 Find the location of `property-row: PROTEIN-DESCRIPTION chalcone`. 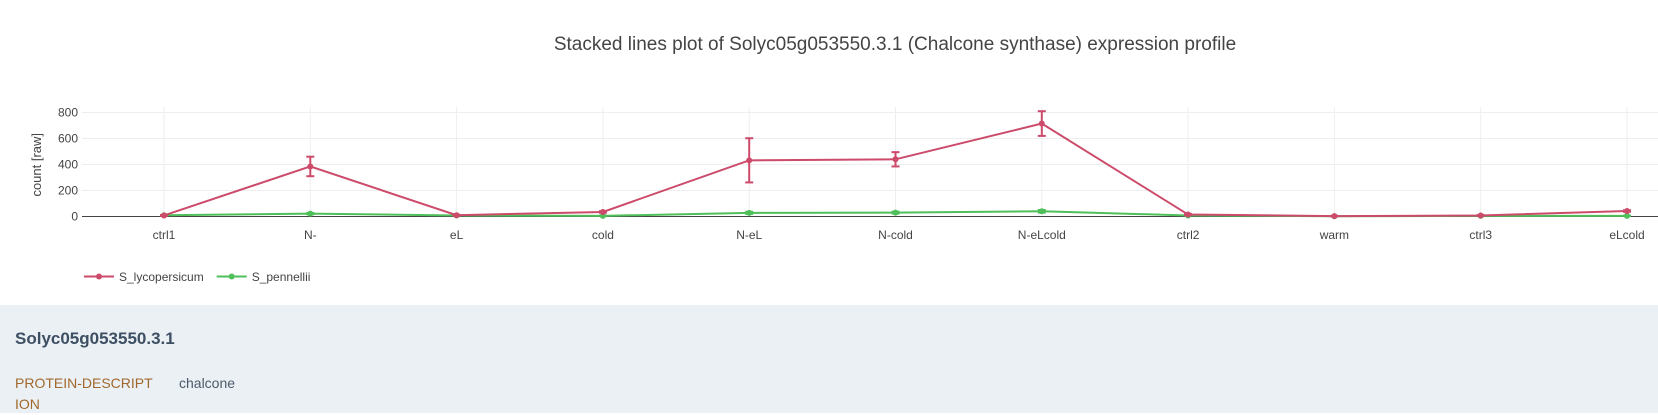

property-row: PROTEIN-DESCRIPTION chalcone is located at coordinates (125, 394).